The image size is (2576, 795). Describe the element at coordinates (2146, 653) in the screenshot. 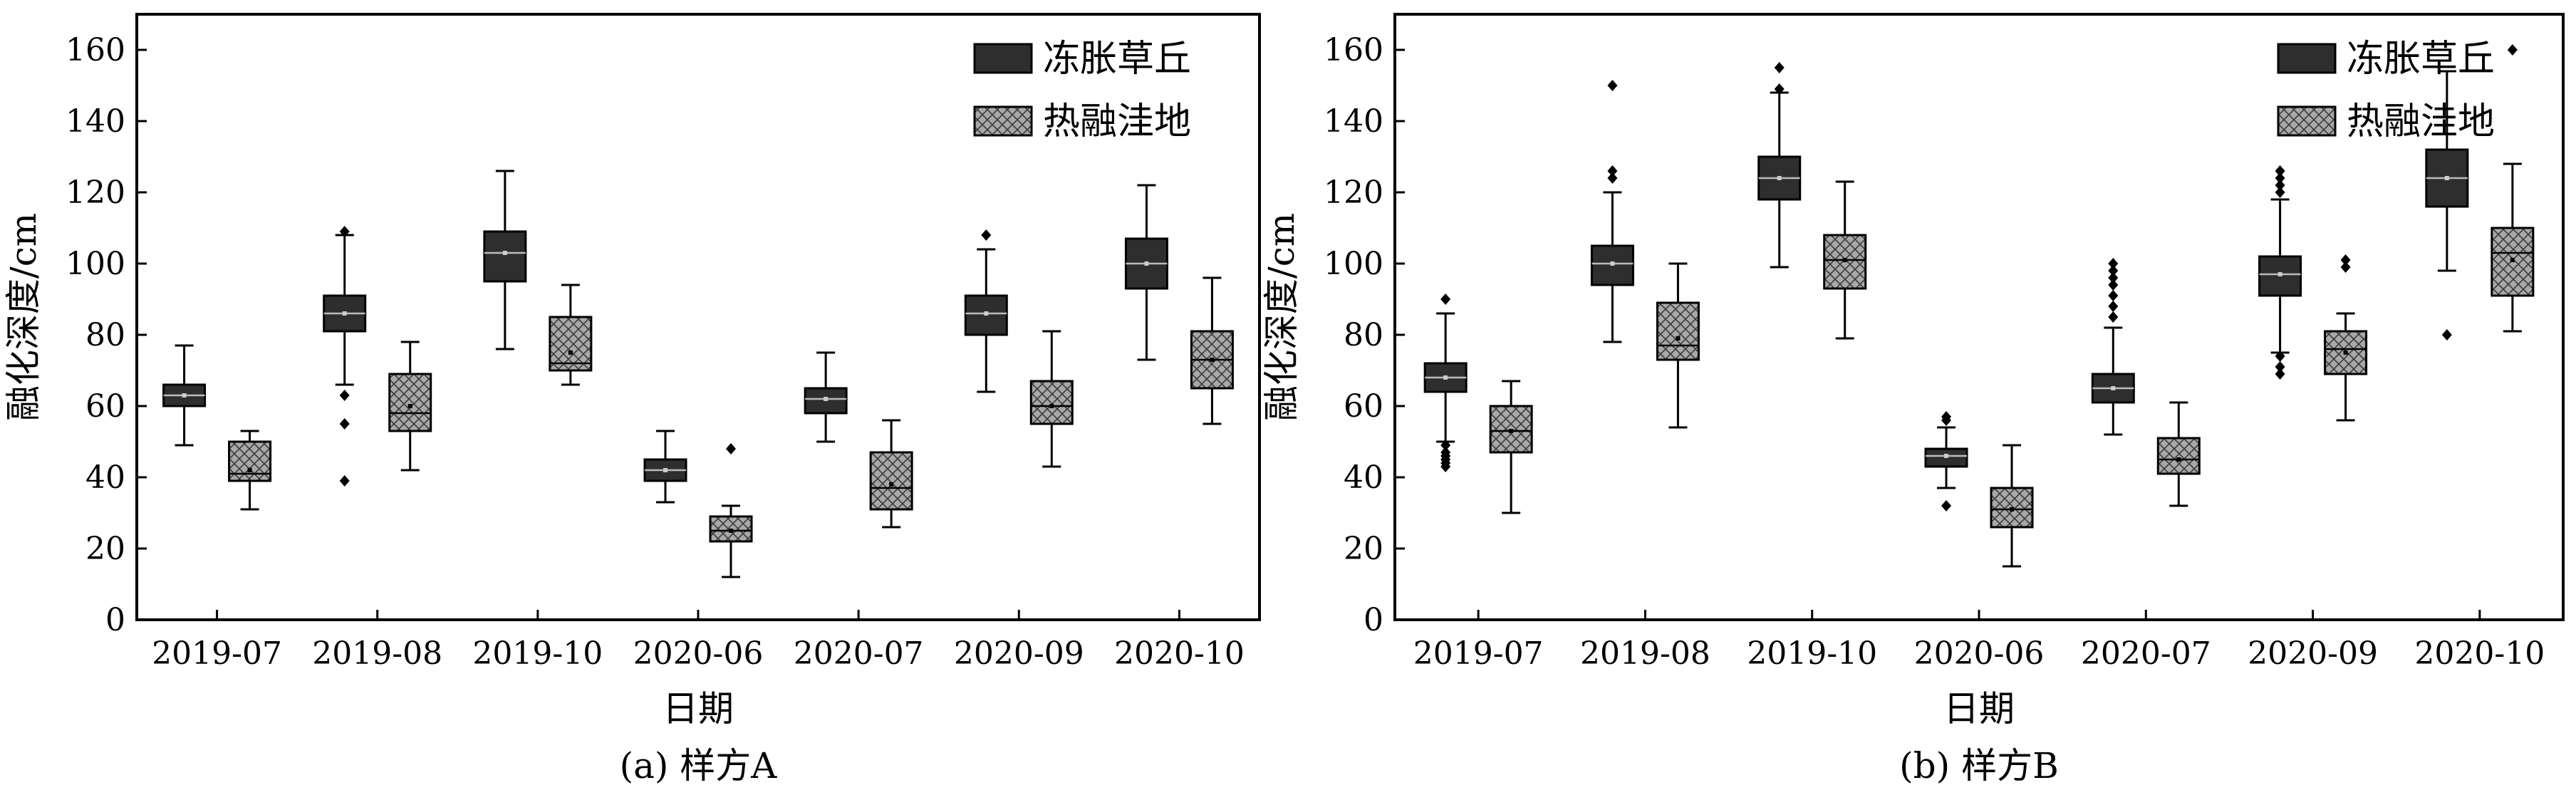

I see `x-tick-label: 2020-07` at that location.